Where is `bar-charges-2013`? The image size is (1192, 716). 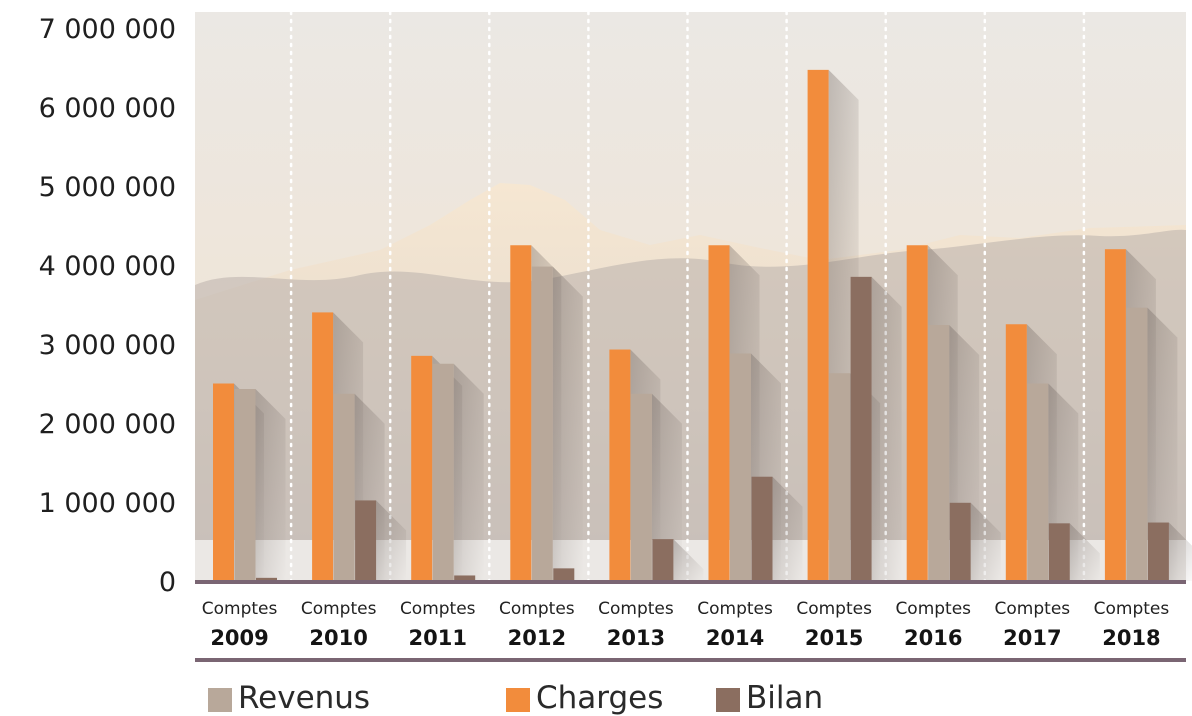
bar-charges-2013 is located at coordinates (620, 465).